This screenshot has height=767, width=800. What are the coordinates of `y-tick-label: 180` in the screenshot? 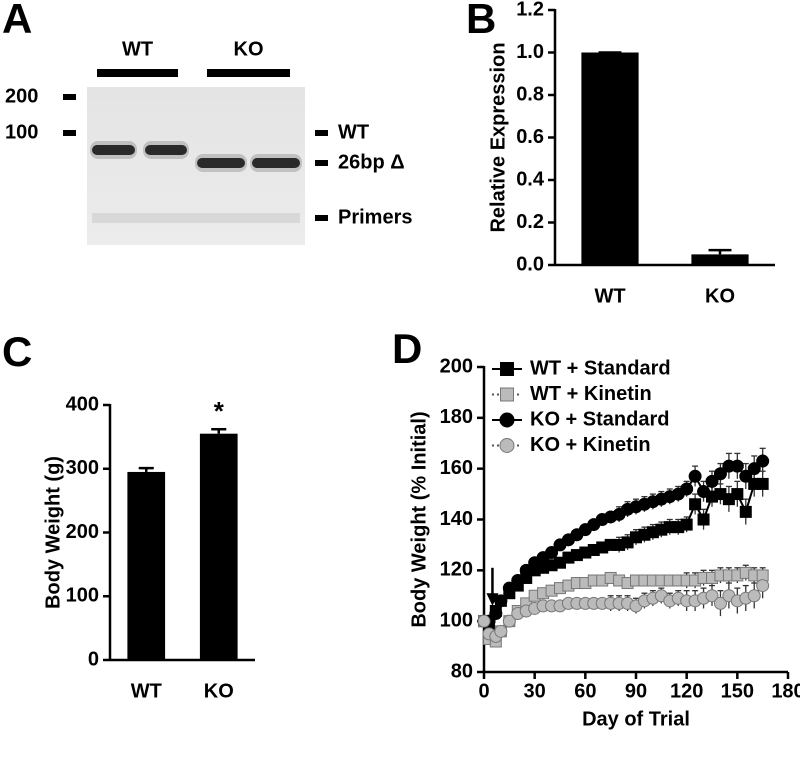 It's located at (456, 417).